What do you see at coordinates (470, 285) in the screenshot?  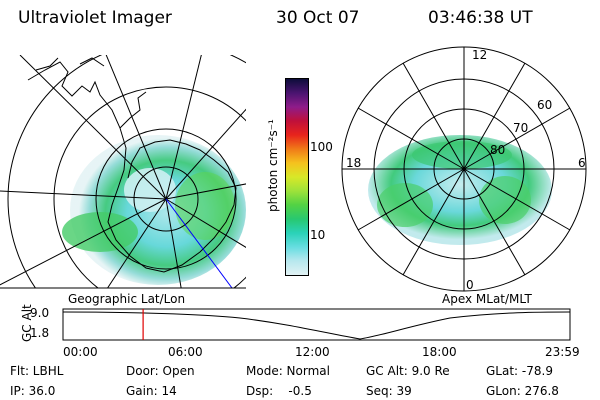 I see `mlt-label-0: 0` at bounding box center [470, 285].